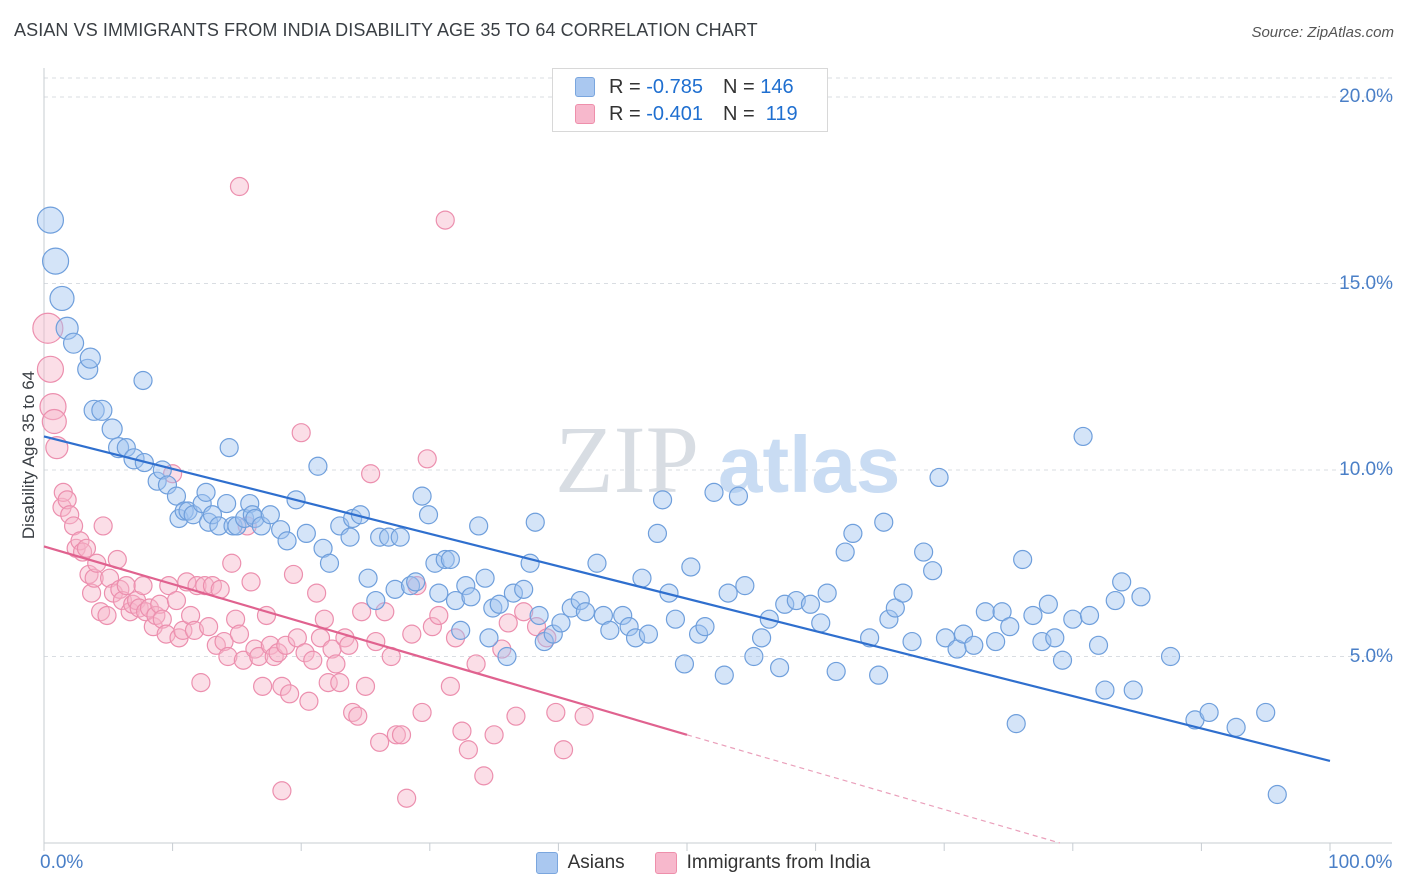 Image resolution: width=1406 pixels, height=892 pixels. Describe the element at coordinates (62, 862) in the screenshot. I see `x-tick-label-min: 0.0%` at that location.